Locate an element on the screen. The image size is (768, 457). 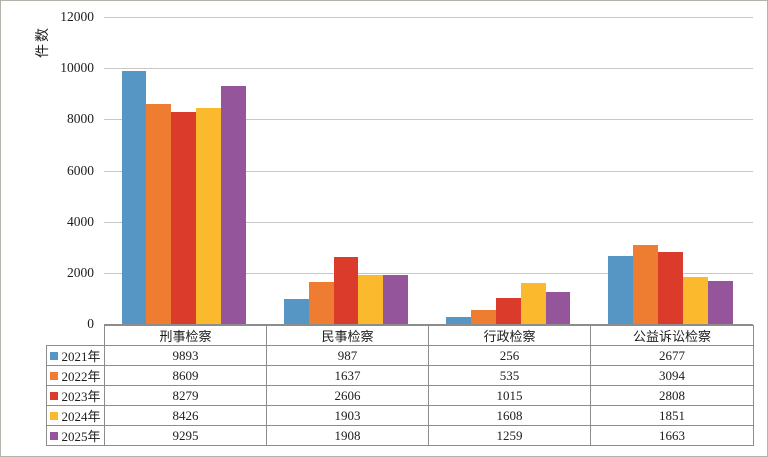
value-cell: 2808 is located at coordinates (672, 395).